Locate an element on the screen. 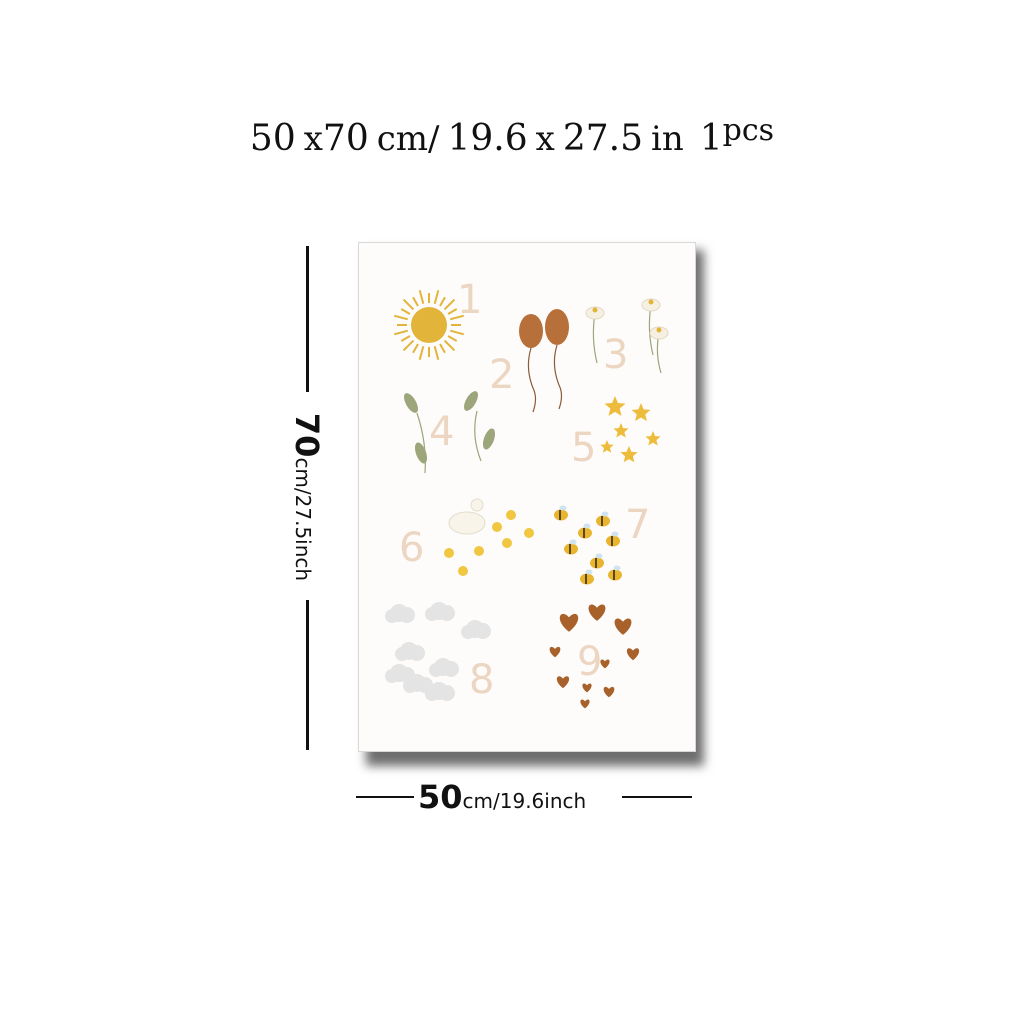 The image size is (1024, 1024). balloons-icon is located at coordinates (544, 361).